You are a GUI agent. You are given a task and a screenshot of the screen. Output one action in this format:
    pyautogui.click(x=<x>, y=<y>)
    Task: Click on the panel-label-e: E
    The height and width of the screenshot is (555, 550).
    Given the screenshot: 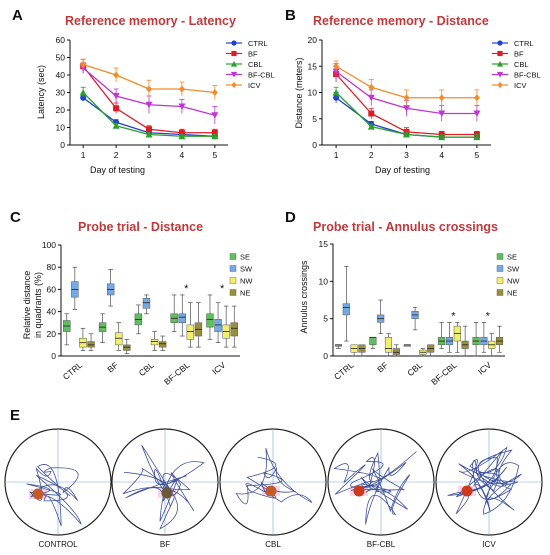 What is the action you would take?
    pyautogui.click(x=15, y=415)
    